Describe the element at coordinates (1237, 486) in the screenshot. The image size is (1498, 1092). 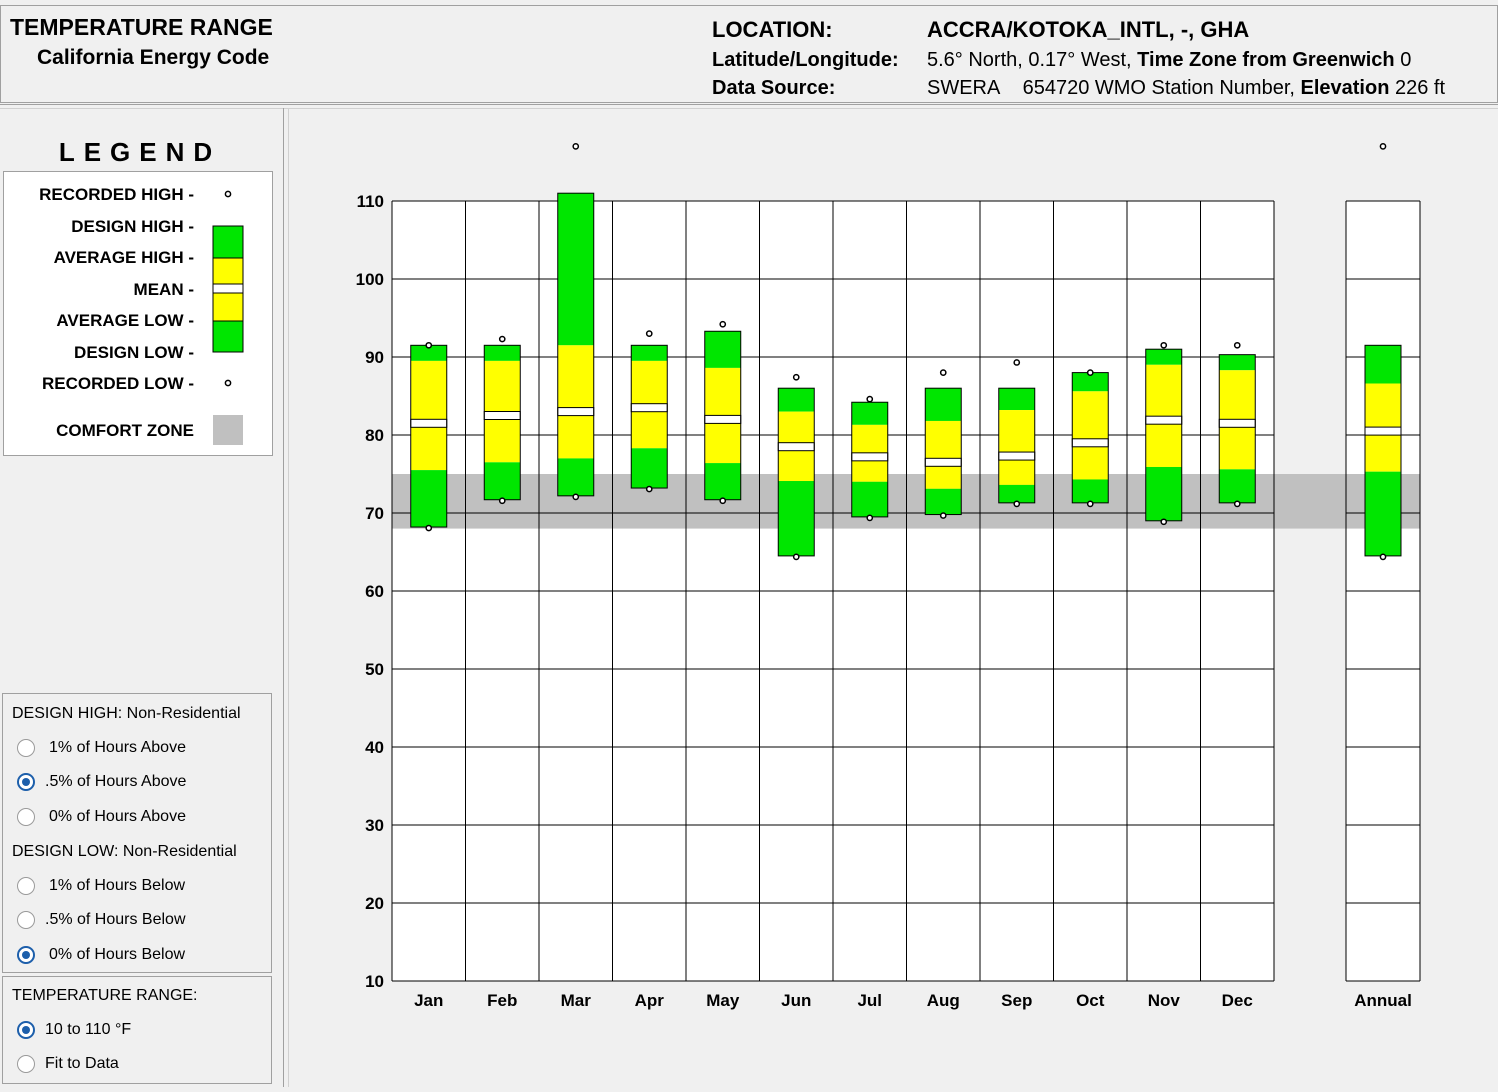
I see `design-low-band-dec` at that location.